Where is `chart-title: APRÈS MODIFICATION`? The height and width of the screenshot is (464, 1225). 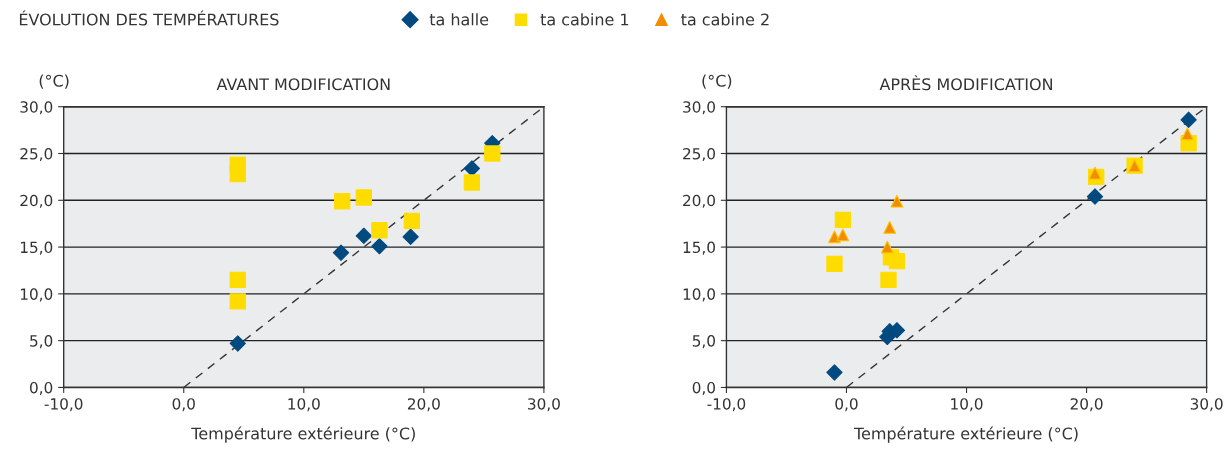 chart-title: APRÈS MODIFICATION is located at coordinates (965, 83).